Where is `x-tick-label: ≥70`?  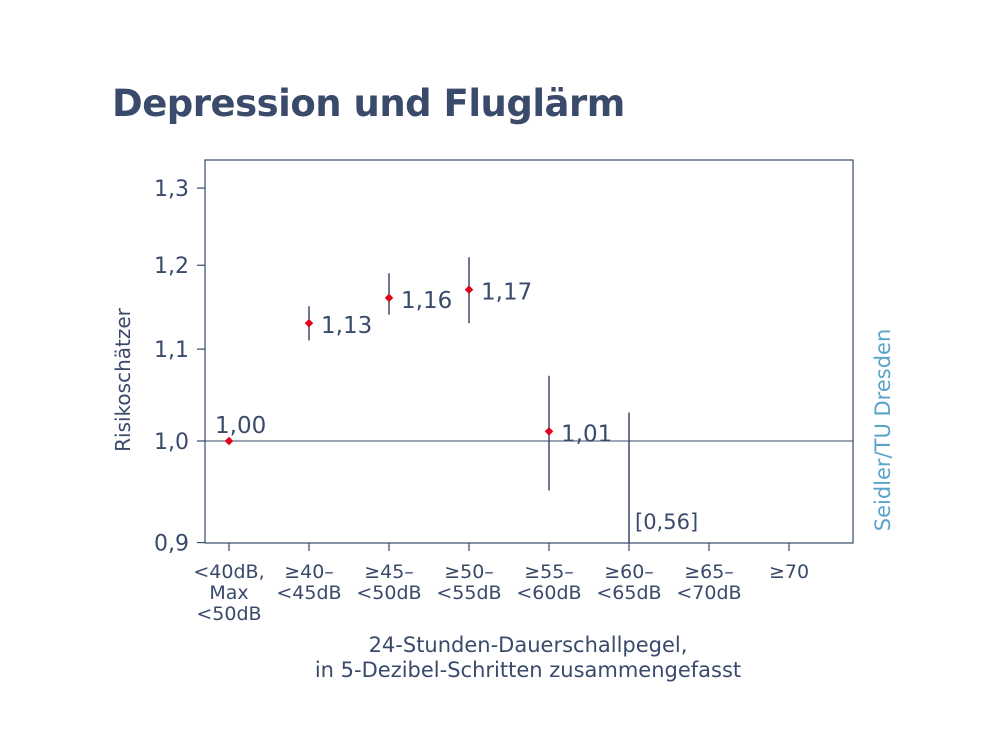 x-tick-label: ≥70 is located at coordinates (789, 572).